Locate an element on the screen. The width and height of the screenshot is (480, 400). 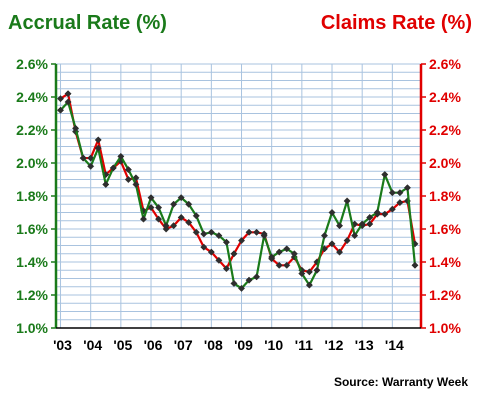
x-tick-label: '10 is located at coordinates (273, 345).